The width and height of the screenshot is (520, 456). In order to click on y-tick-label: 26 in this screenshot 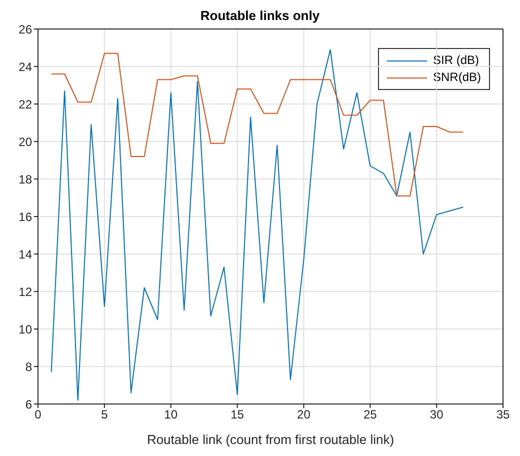, I will do `click(25, 29)`.